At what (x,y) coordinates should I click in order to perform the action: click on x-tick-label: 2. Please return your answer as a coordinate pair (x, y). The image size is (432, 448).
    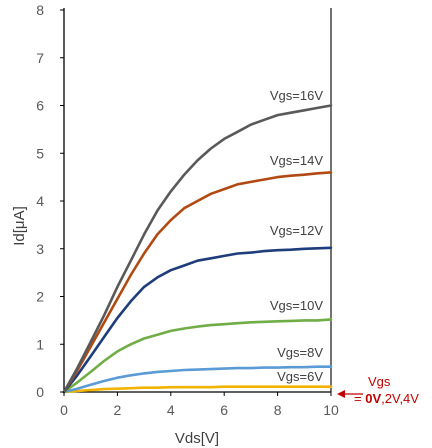
    Looking at the image, I should click on (118, 410).